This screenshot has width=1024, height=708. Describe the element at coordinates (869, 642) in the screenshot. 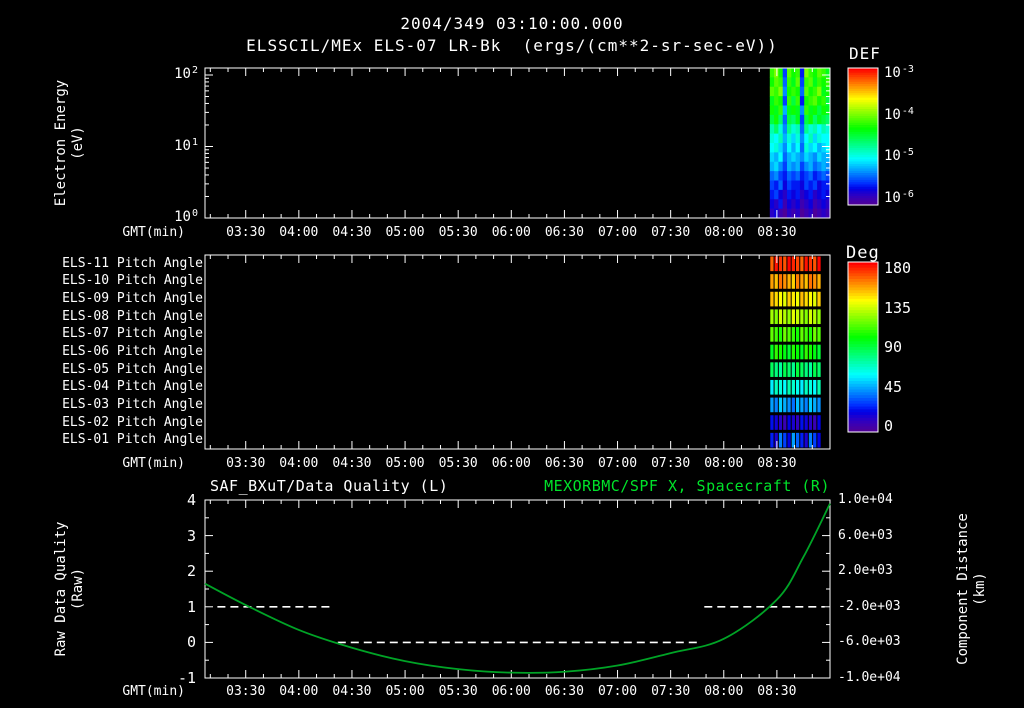

I see `distance-tick-label: -6.0e+03` at that location.